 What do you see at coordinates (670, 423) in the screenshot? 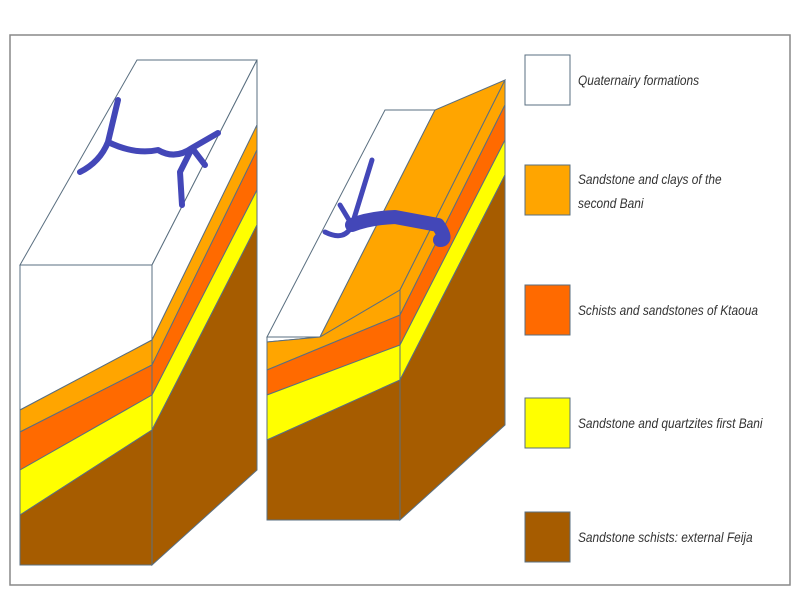
I see `legend-label: Sandstone and quartzites first Bani` at bounding box center [670, 423].